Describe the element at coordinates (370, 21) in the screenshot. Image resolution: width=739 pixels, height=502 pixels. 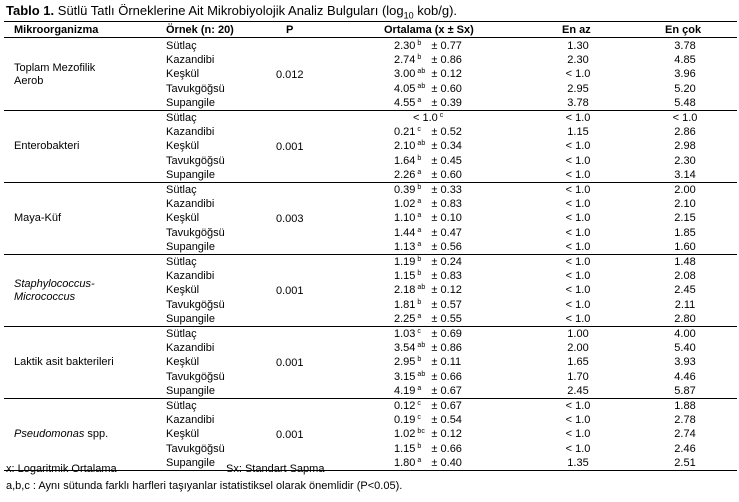
I see `table-top-rule` at that location.